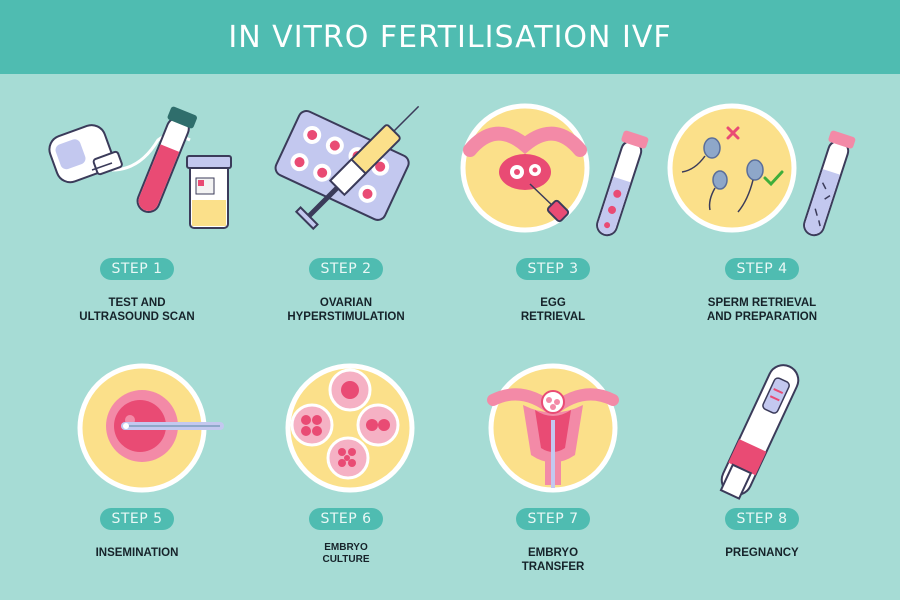 Image resolution: width=900 pixels, height=600 pixels. I want to click on step-8-badge: STEP 8, so click(762, 519).